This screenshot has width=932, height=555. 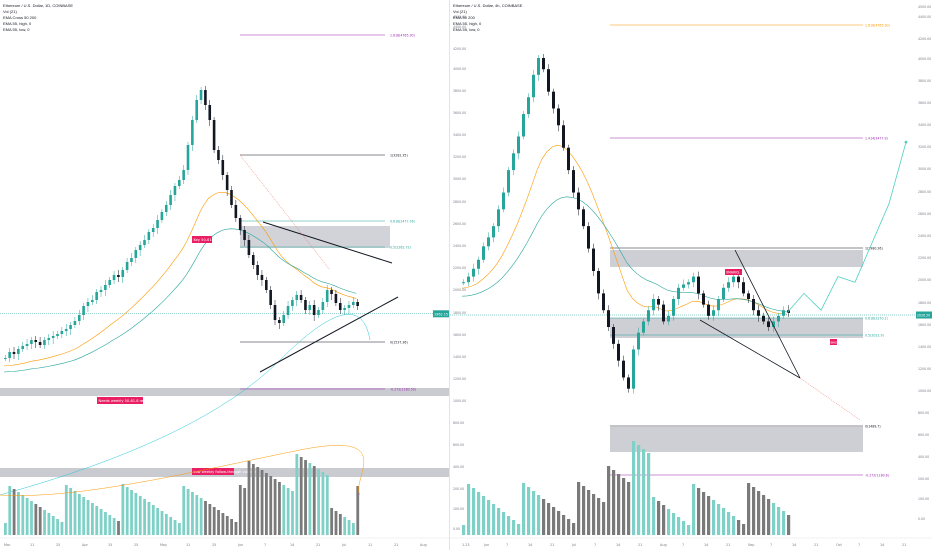 I want to click on price-axis-label: 3400.00, so click(x=924, y=125).